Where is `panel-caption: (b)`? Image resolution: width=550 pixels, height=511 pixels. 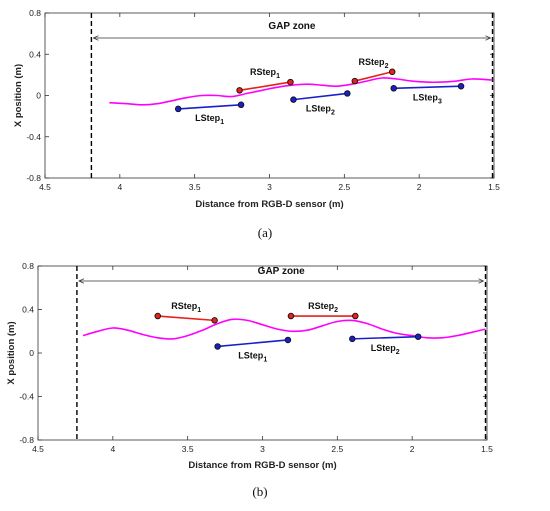 panel-caption: (b) is located at coordinates (259, 491).